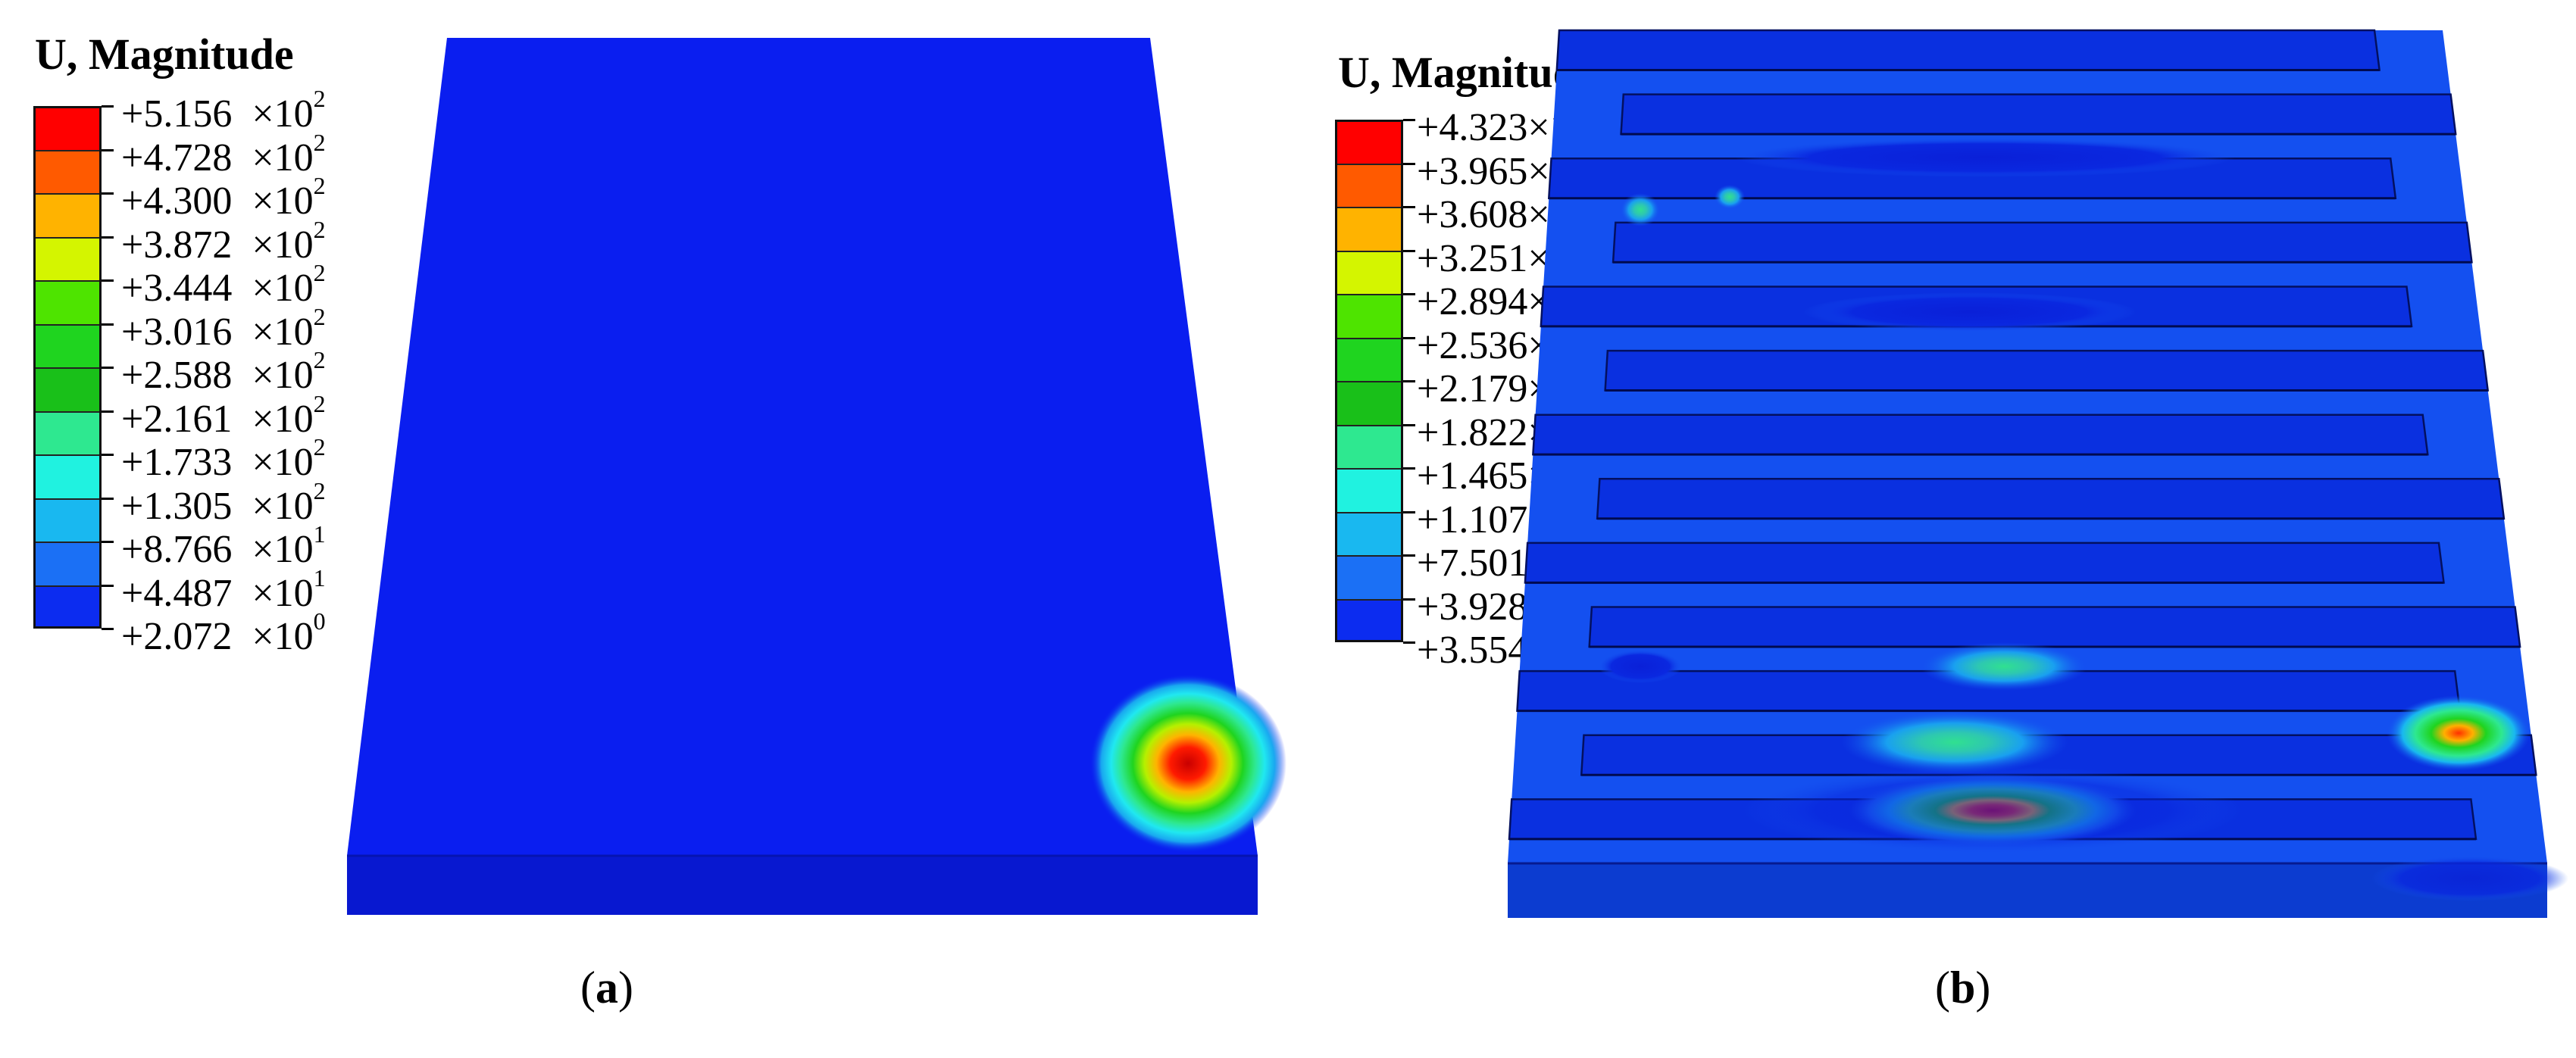  What do you see at coordinates (1473, 345) in the screenshot?
I see `legend-value: +2.536` at bounding box center [1473, 345].